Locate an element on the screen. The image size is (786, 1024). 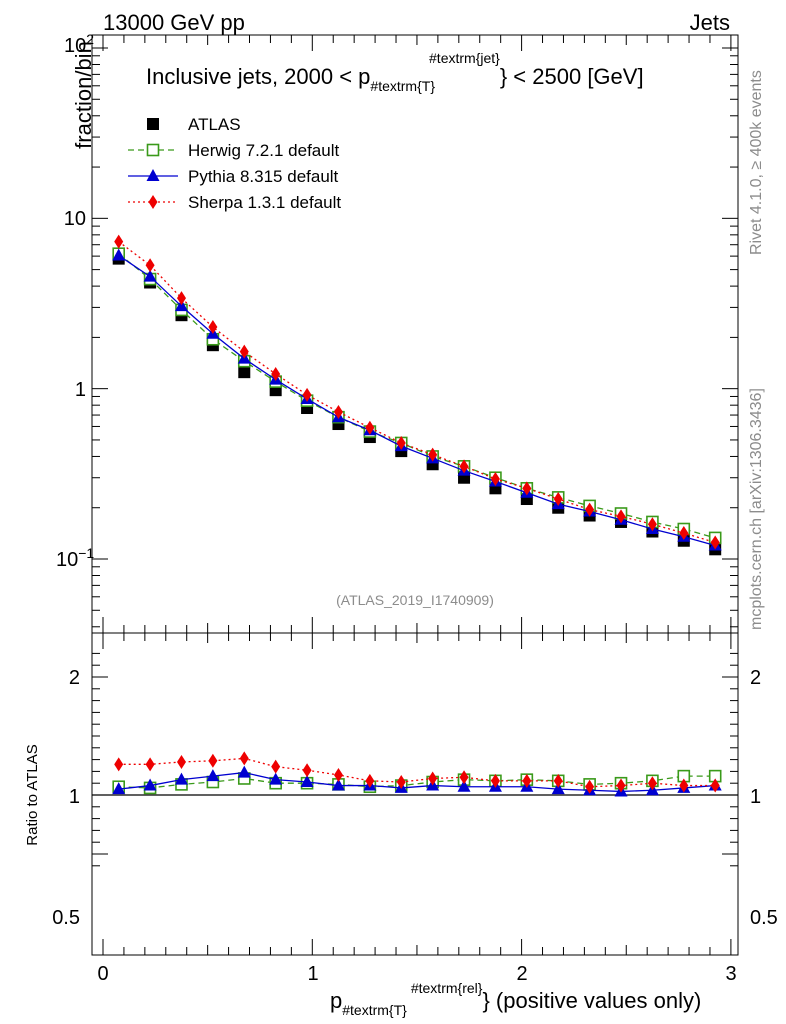
x-tick-label-0: 0 is located at coordinates (102, 974).